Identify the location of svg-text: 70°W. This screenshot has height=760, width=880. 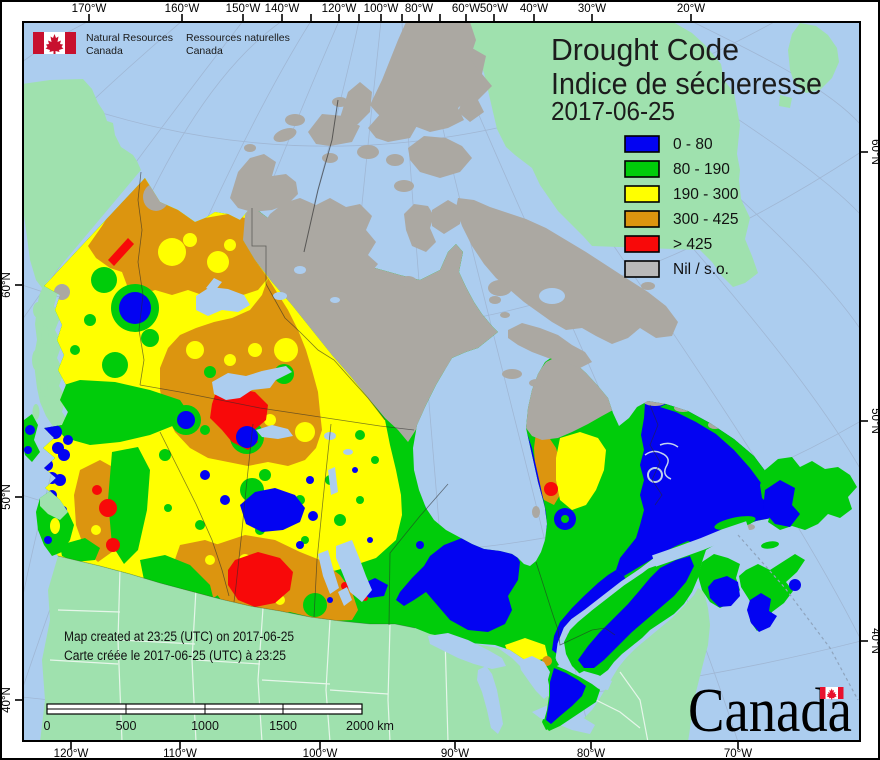
(738, 754).